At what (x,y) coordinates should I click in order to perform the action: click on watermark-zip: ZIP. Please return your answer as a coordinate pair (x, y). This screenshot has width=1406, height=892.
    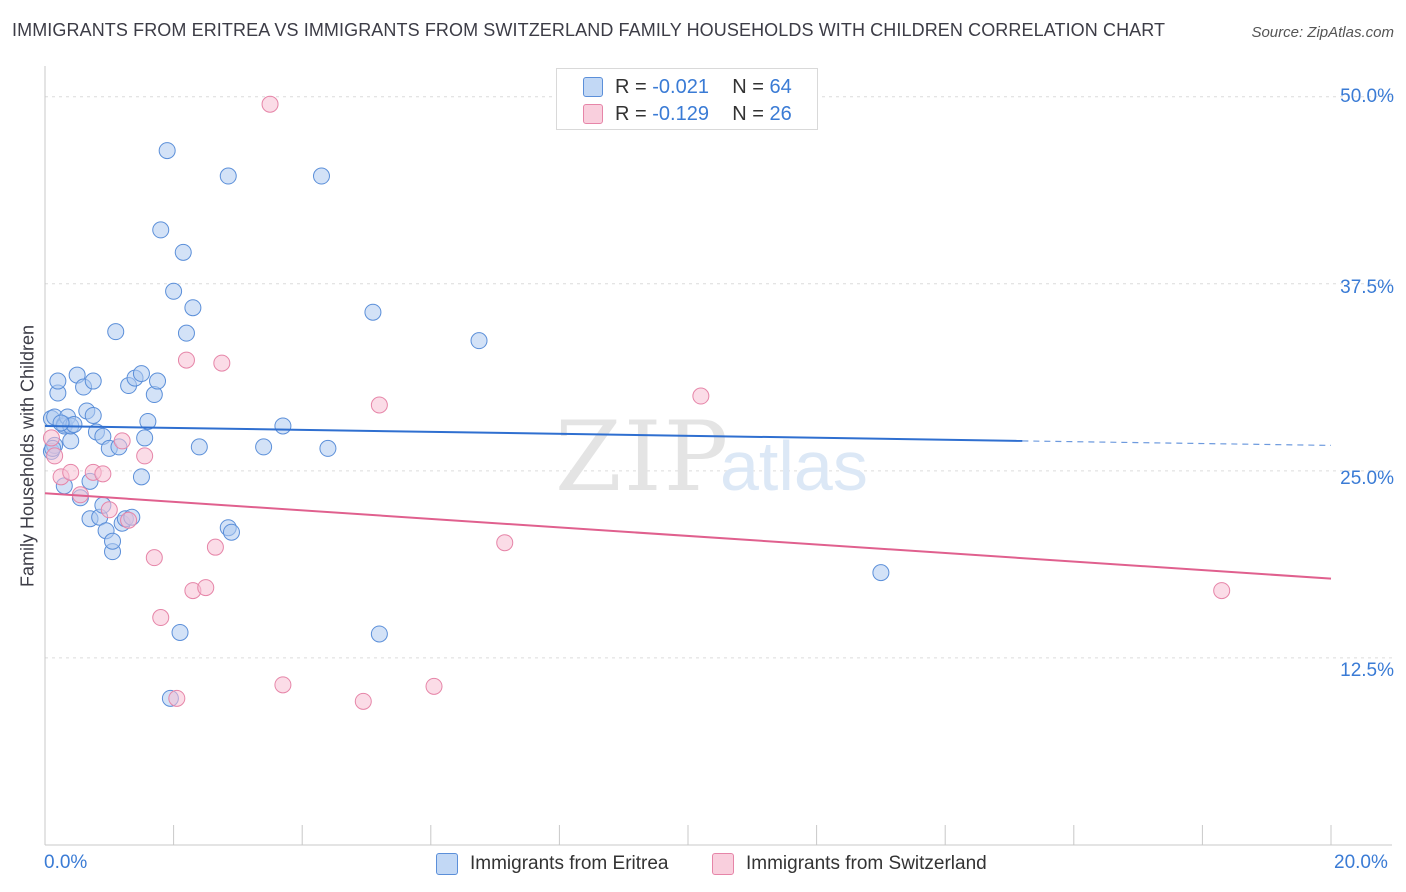
    Looking at the image, I should click on (642, 457).